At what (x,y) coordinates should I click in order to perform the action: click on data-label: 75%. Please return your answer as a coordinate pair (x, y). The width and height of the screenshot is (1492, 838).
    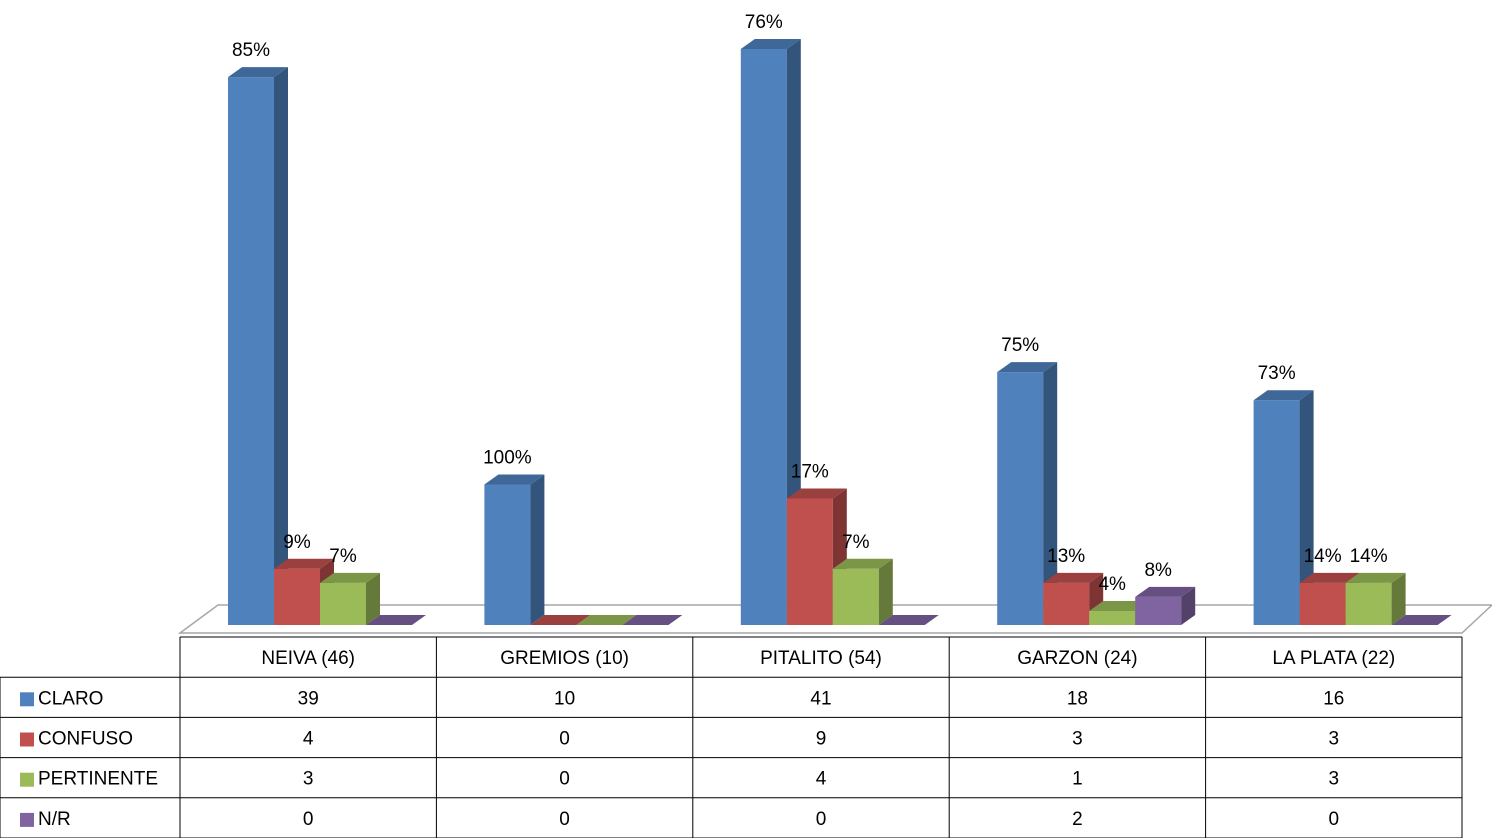
    Looking at the image, I should click on (1020, 345).